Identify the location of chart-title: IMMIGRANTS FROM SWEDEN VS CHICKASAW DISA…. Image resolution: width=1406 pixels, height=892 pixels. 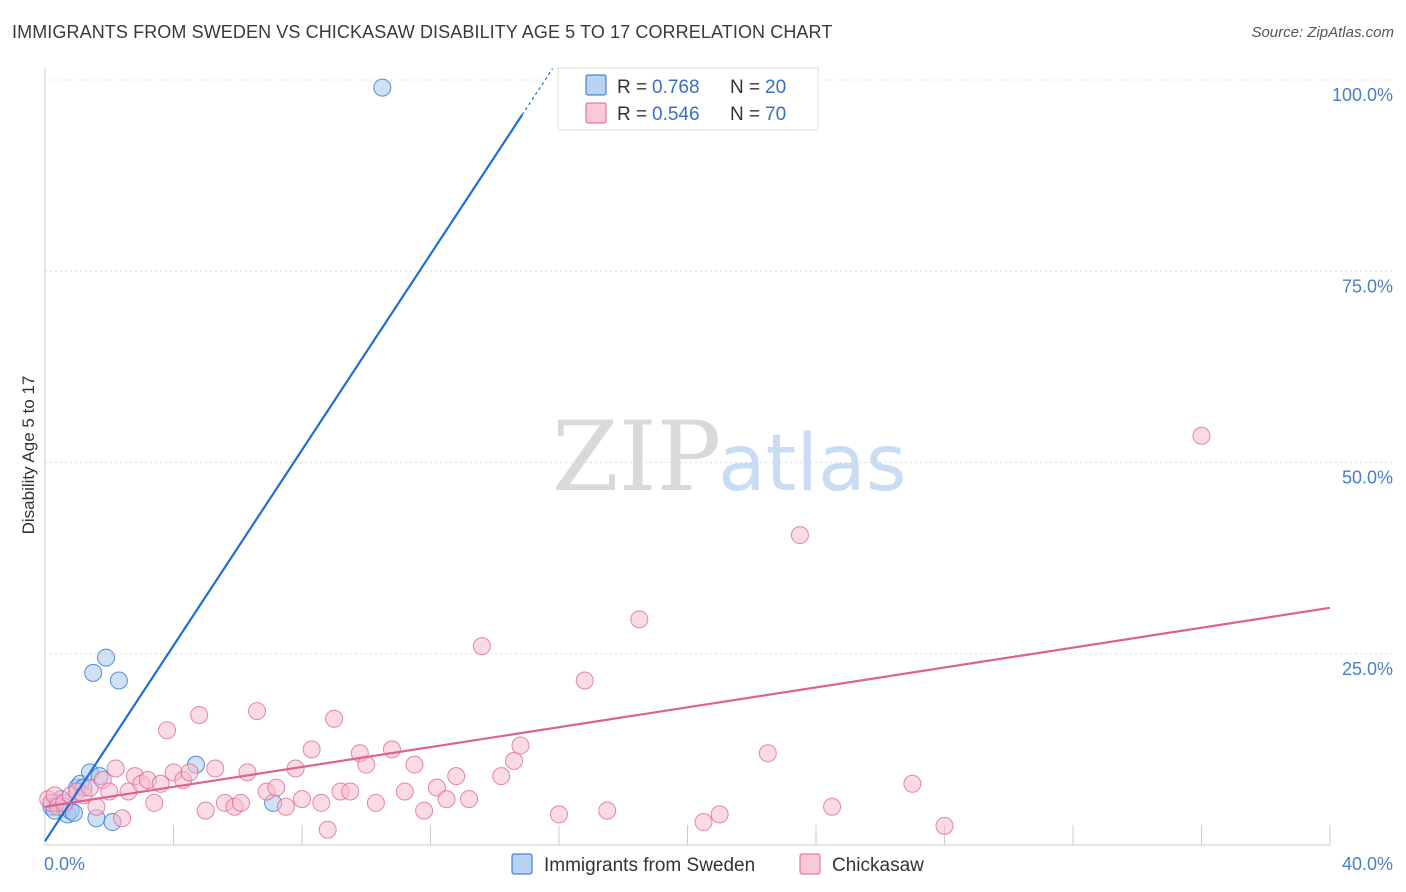
(422, 32).